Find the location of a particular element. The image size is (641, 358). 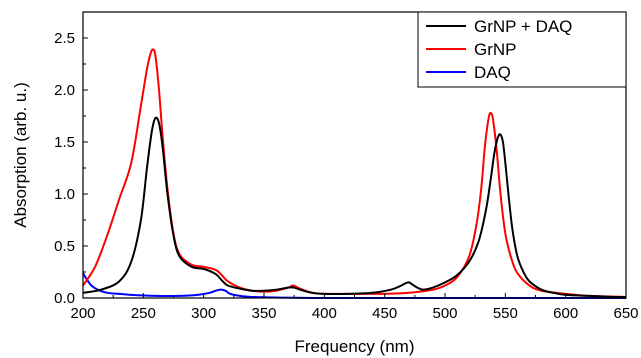

y-tick-label: 2.0 is located at coordinates (64, 90).